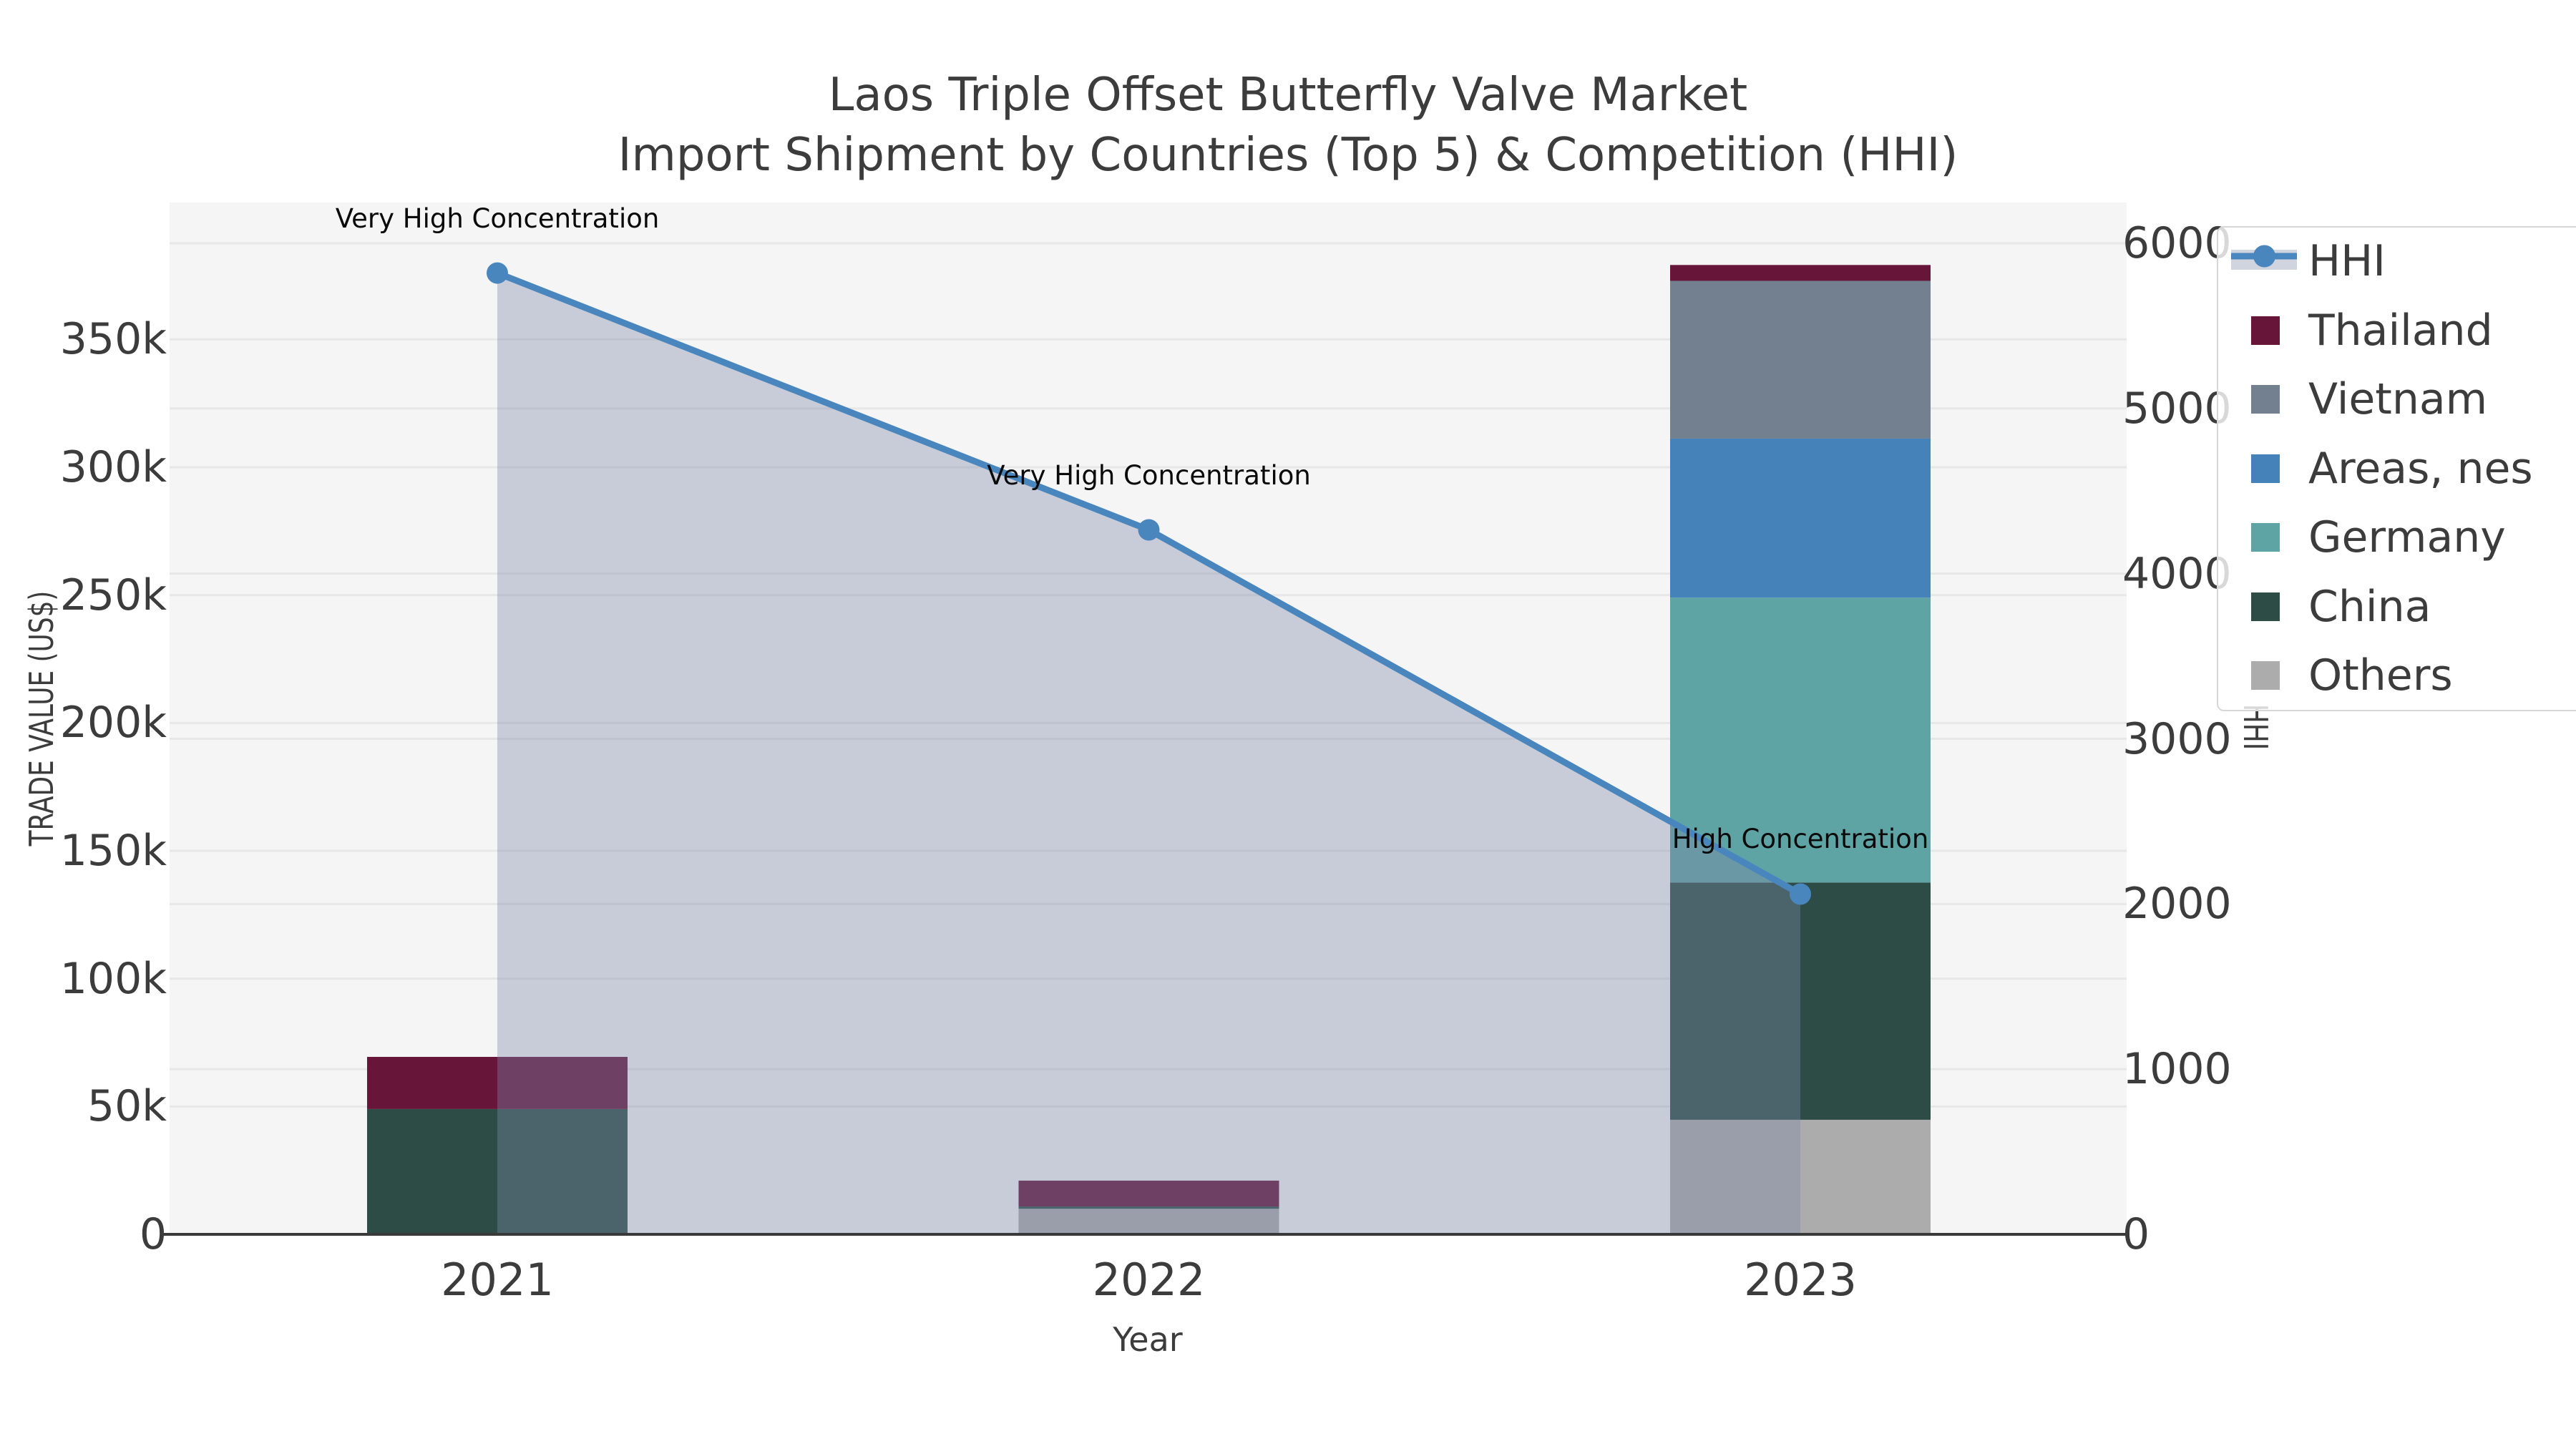 The height and width of the screenshot is (1449, 2576). I want to click on legend-label-others: Others, so click(2380, 675).